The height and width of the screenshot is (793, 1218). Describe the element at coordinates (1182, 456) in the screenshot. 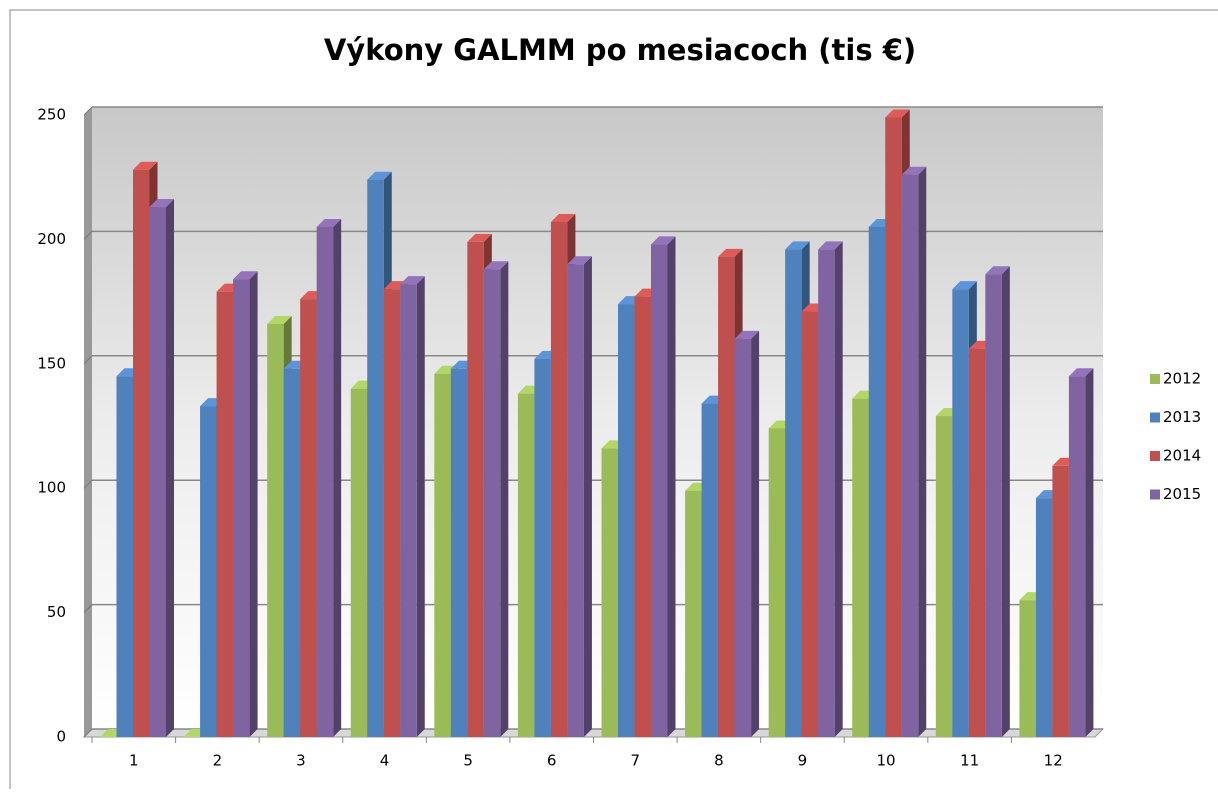

I see `legend-label: 2014` at that location.